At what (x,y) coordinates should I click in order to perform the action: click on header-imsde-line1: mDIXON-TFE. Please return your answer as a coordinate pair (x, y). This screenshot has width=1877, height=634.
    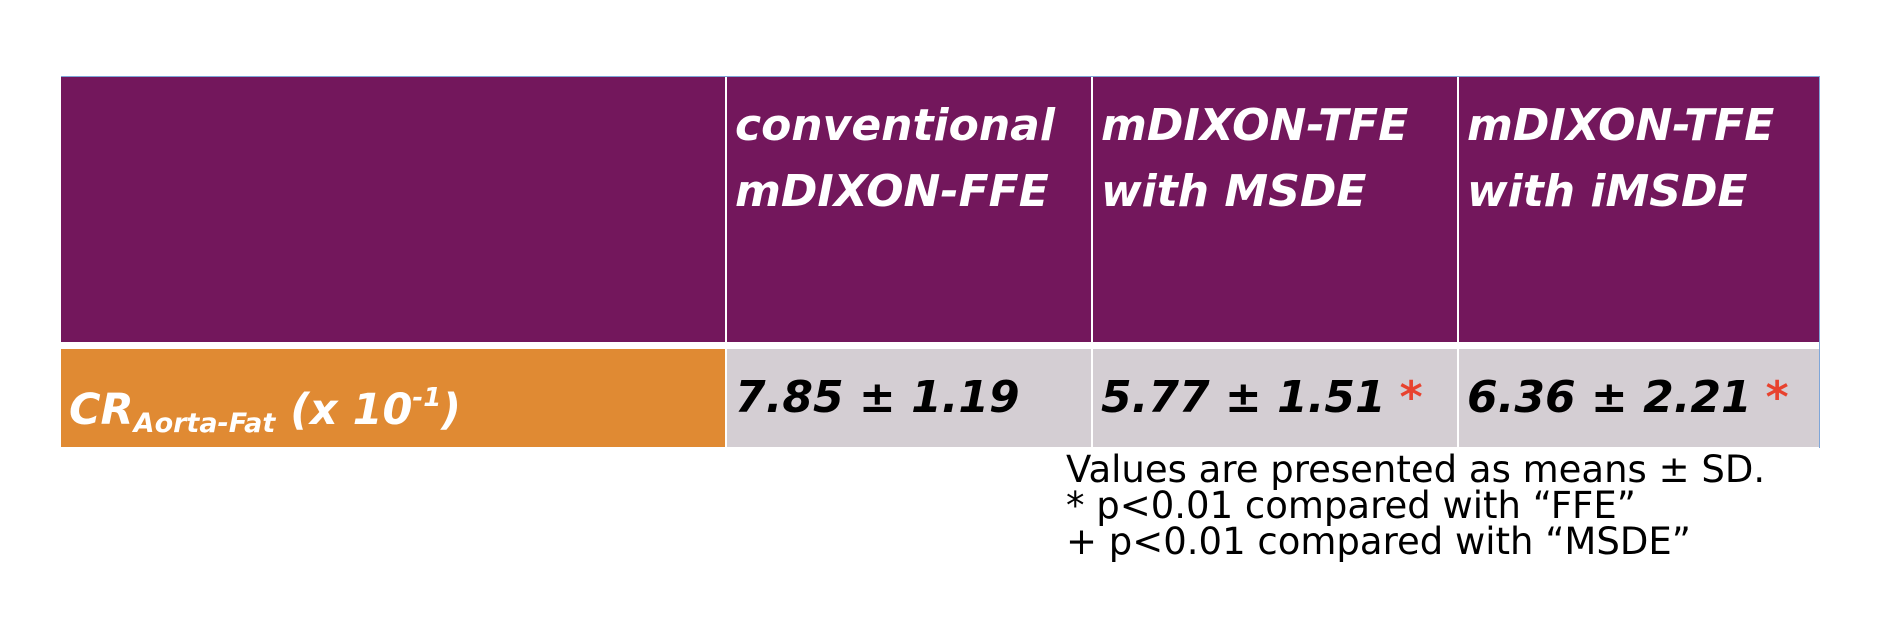
    Looking at the image, I should click on (1621, 125).